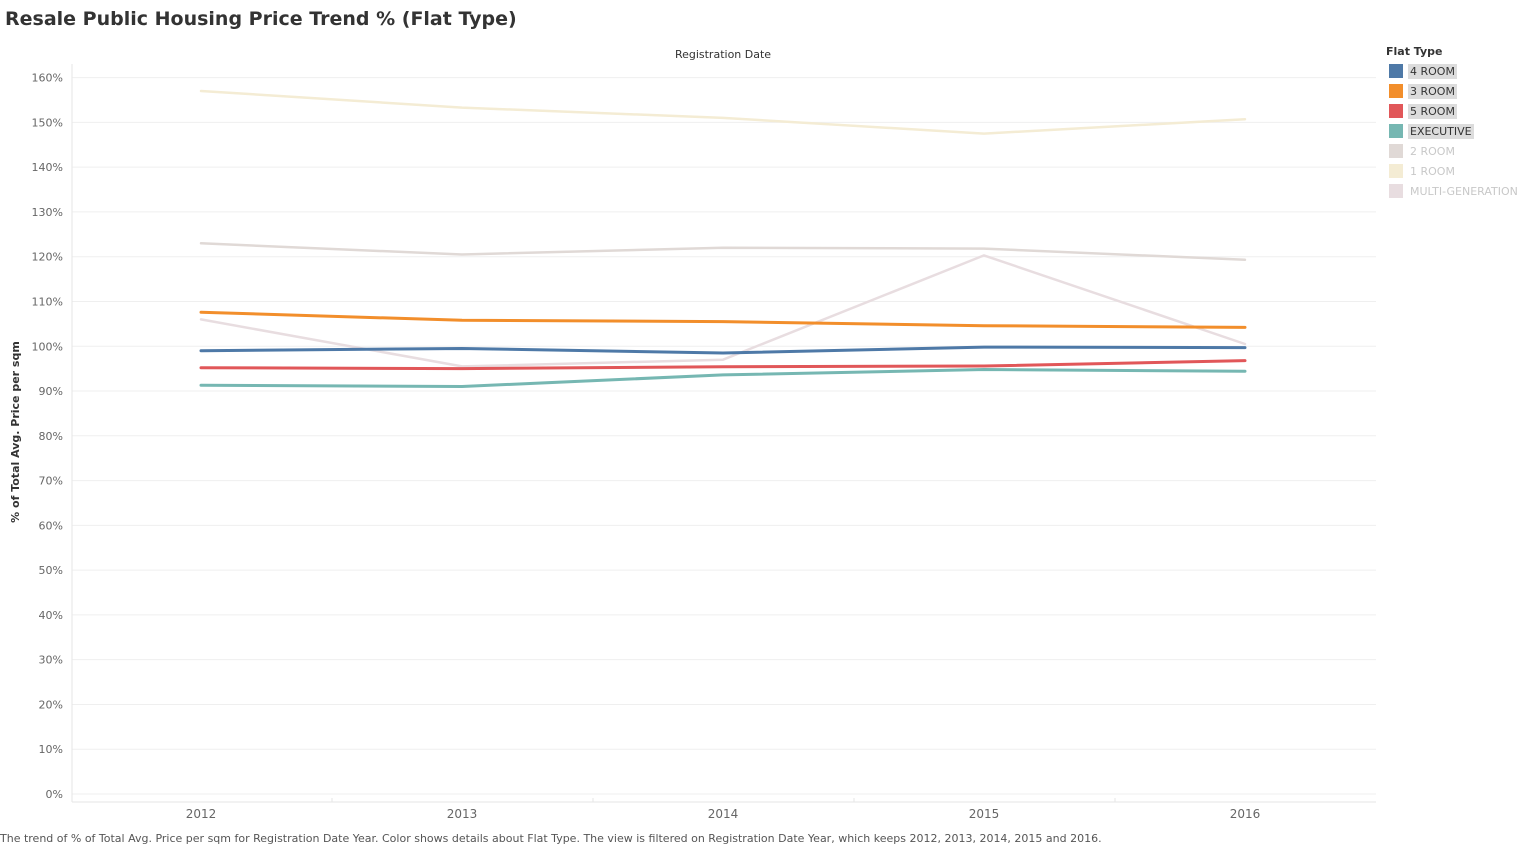 The image size is (1527, 848). What do you see at coordinates (1432, 71) in the screenshot?
I see `legend-label: 4 ROOM` at bounding box center [1432, 71].